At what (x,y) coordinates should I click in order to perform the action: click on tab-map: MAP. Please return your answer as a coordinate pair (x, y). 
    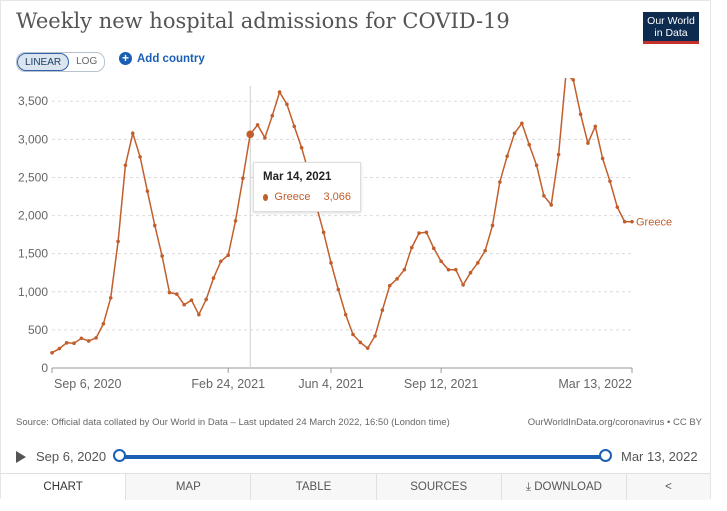
    Looking at the image, I should click on (188, 487).